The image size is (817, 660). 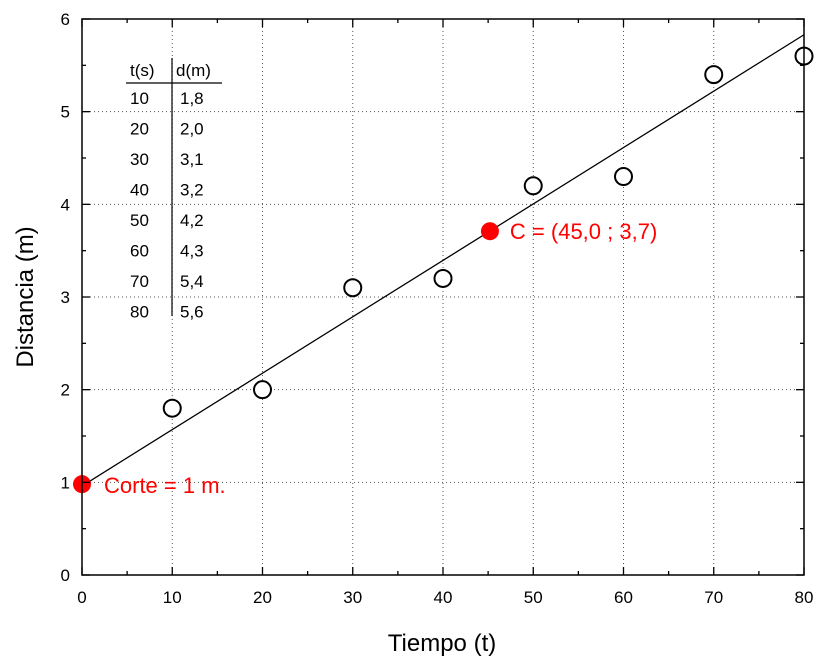 What do you see at coordinates (81, 597) in the screenshot?
I see `x-tick-label: 0` at bounding box center [81, 597].